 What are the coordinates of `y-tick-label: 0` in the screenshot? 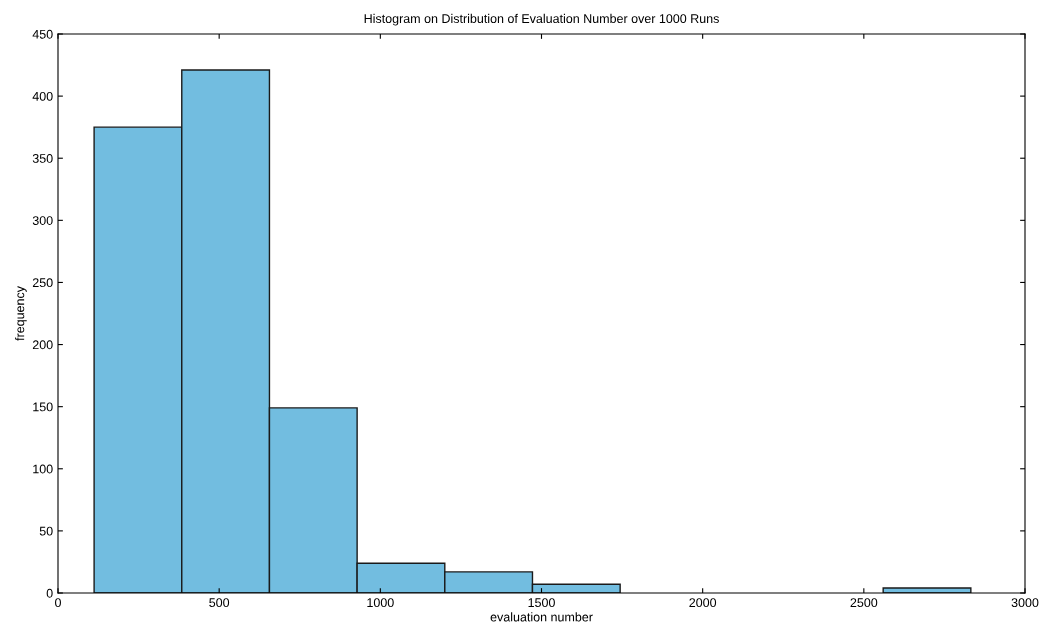 It's located at (49, 593).